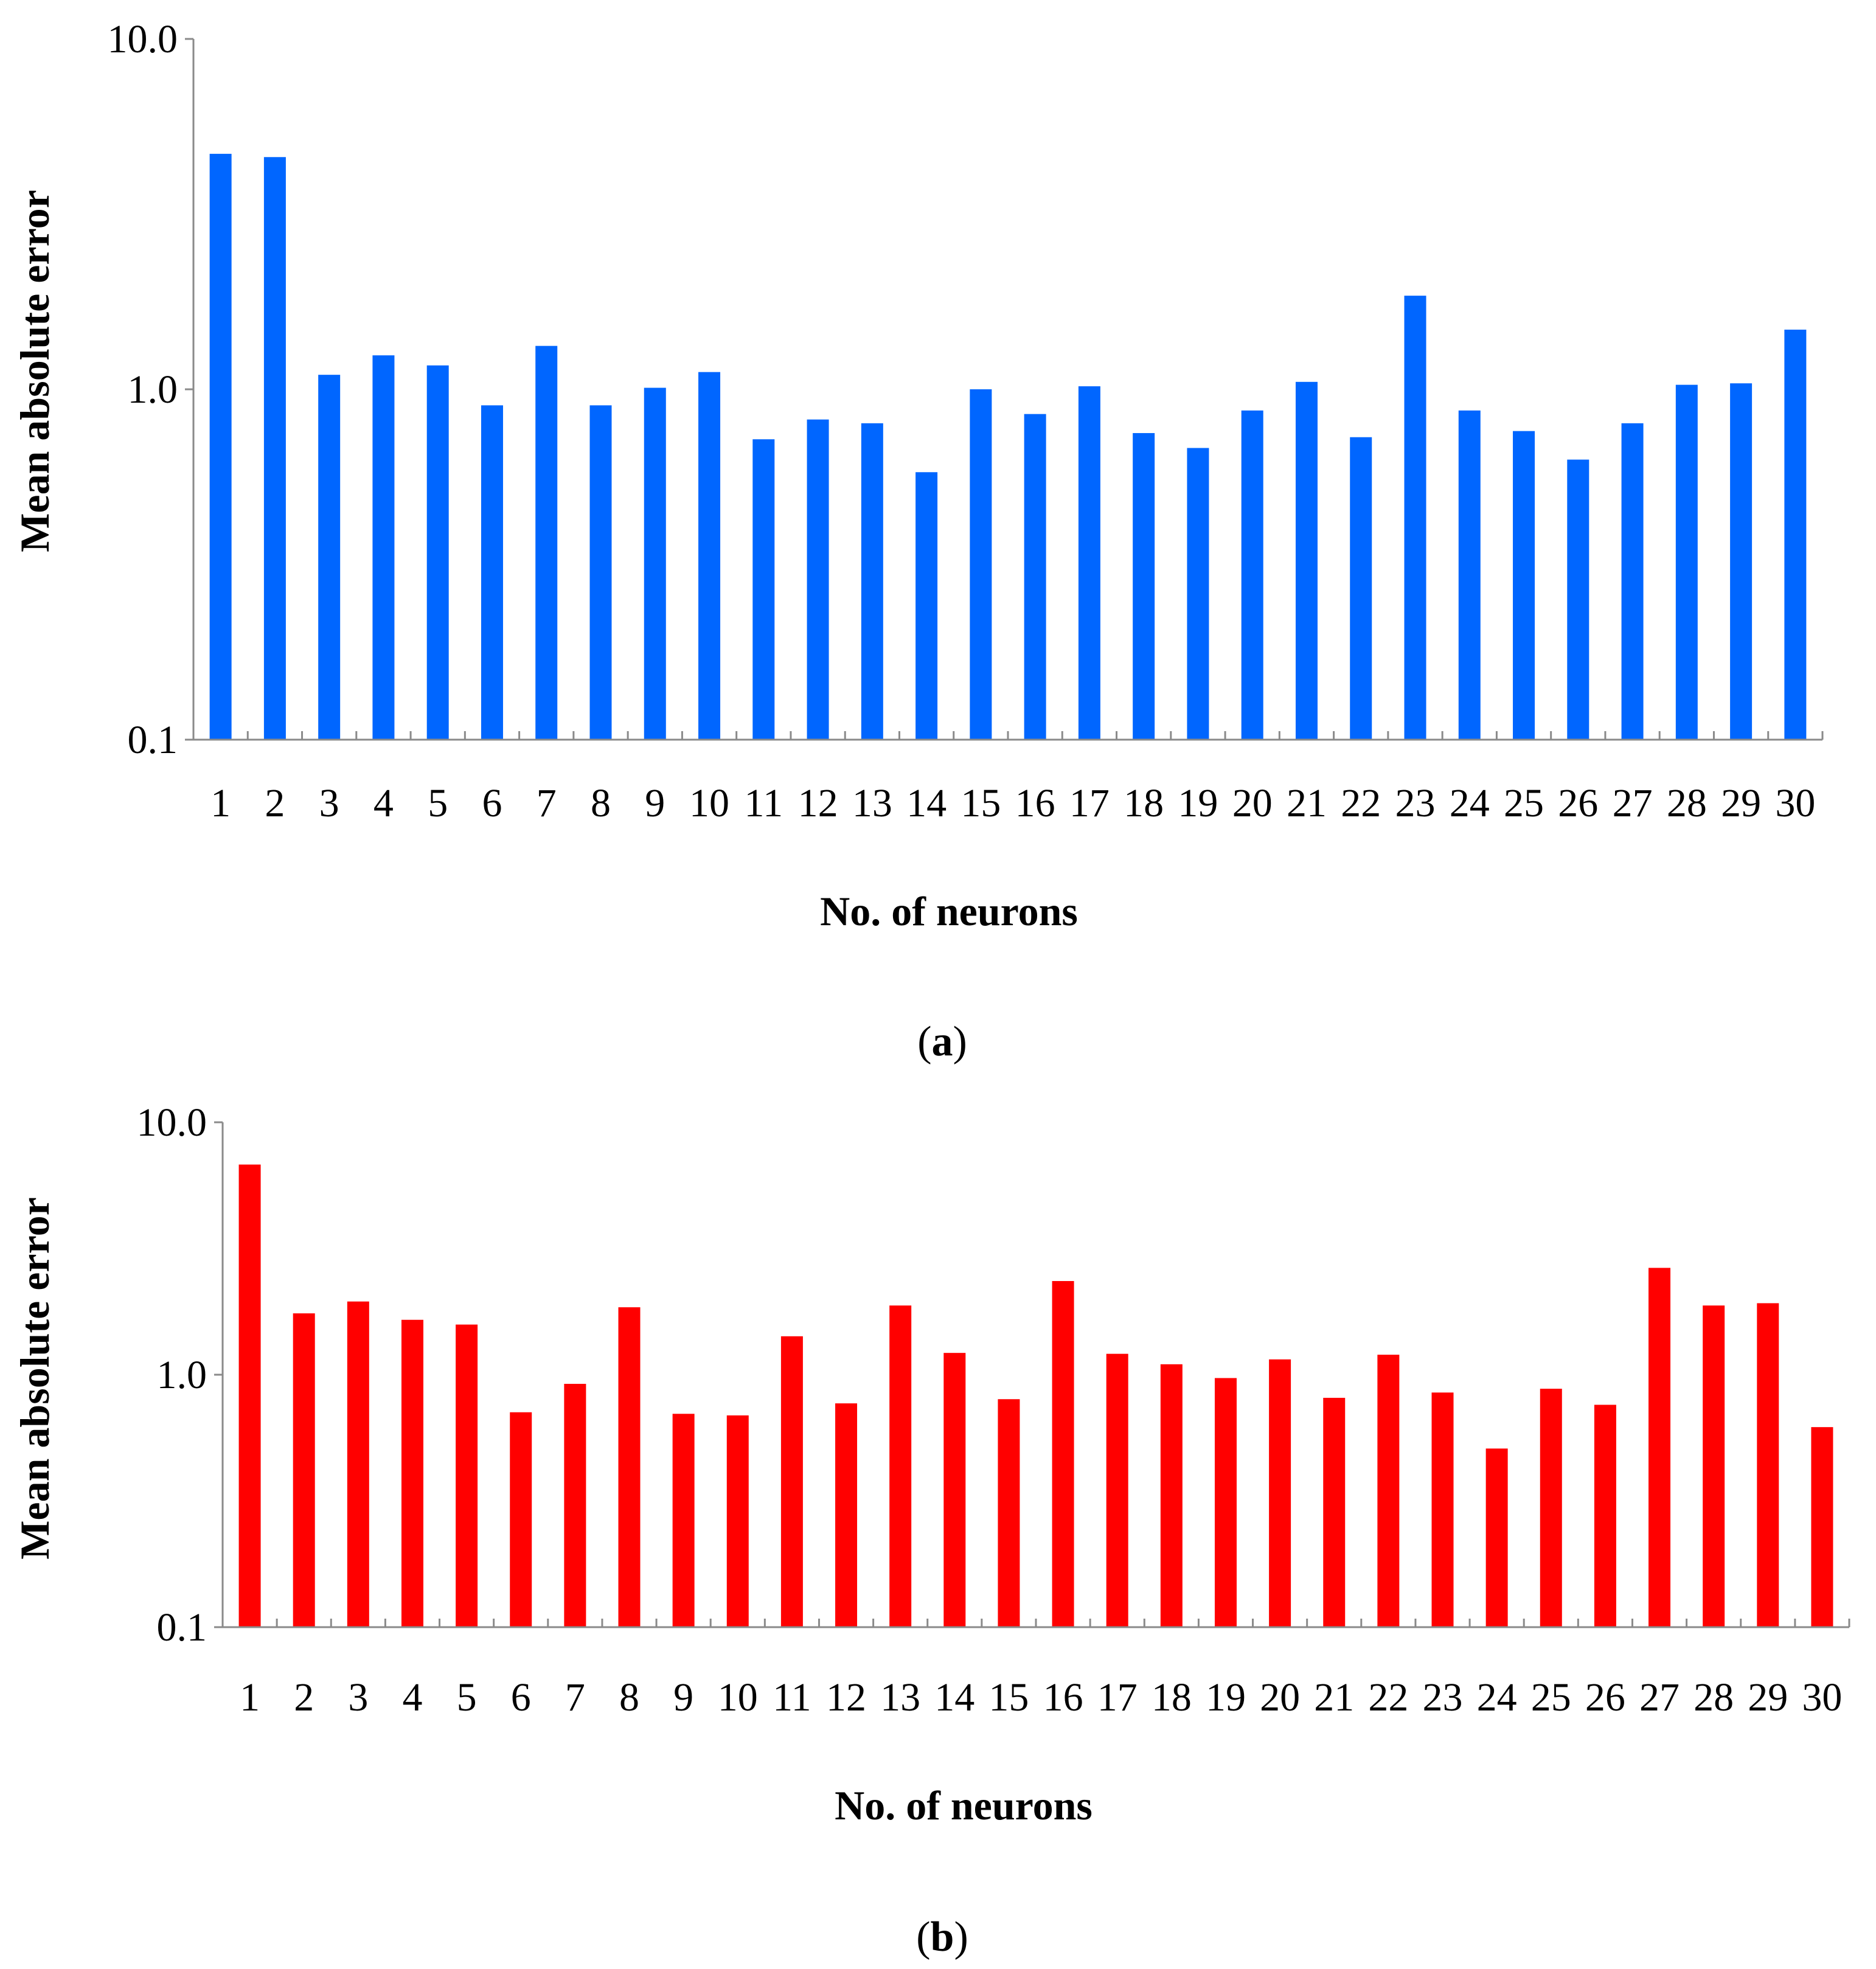  What do you see at coordinates (1443, 1697) in the screenshot?
I see `x-tick-label: 23` at bounding box center [1443, 1697].